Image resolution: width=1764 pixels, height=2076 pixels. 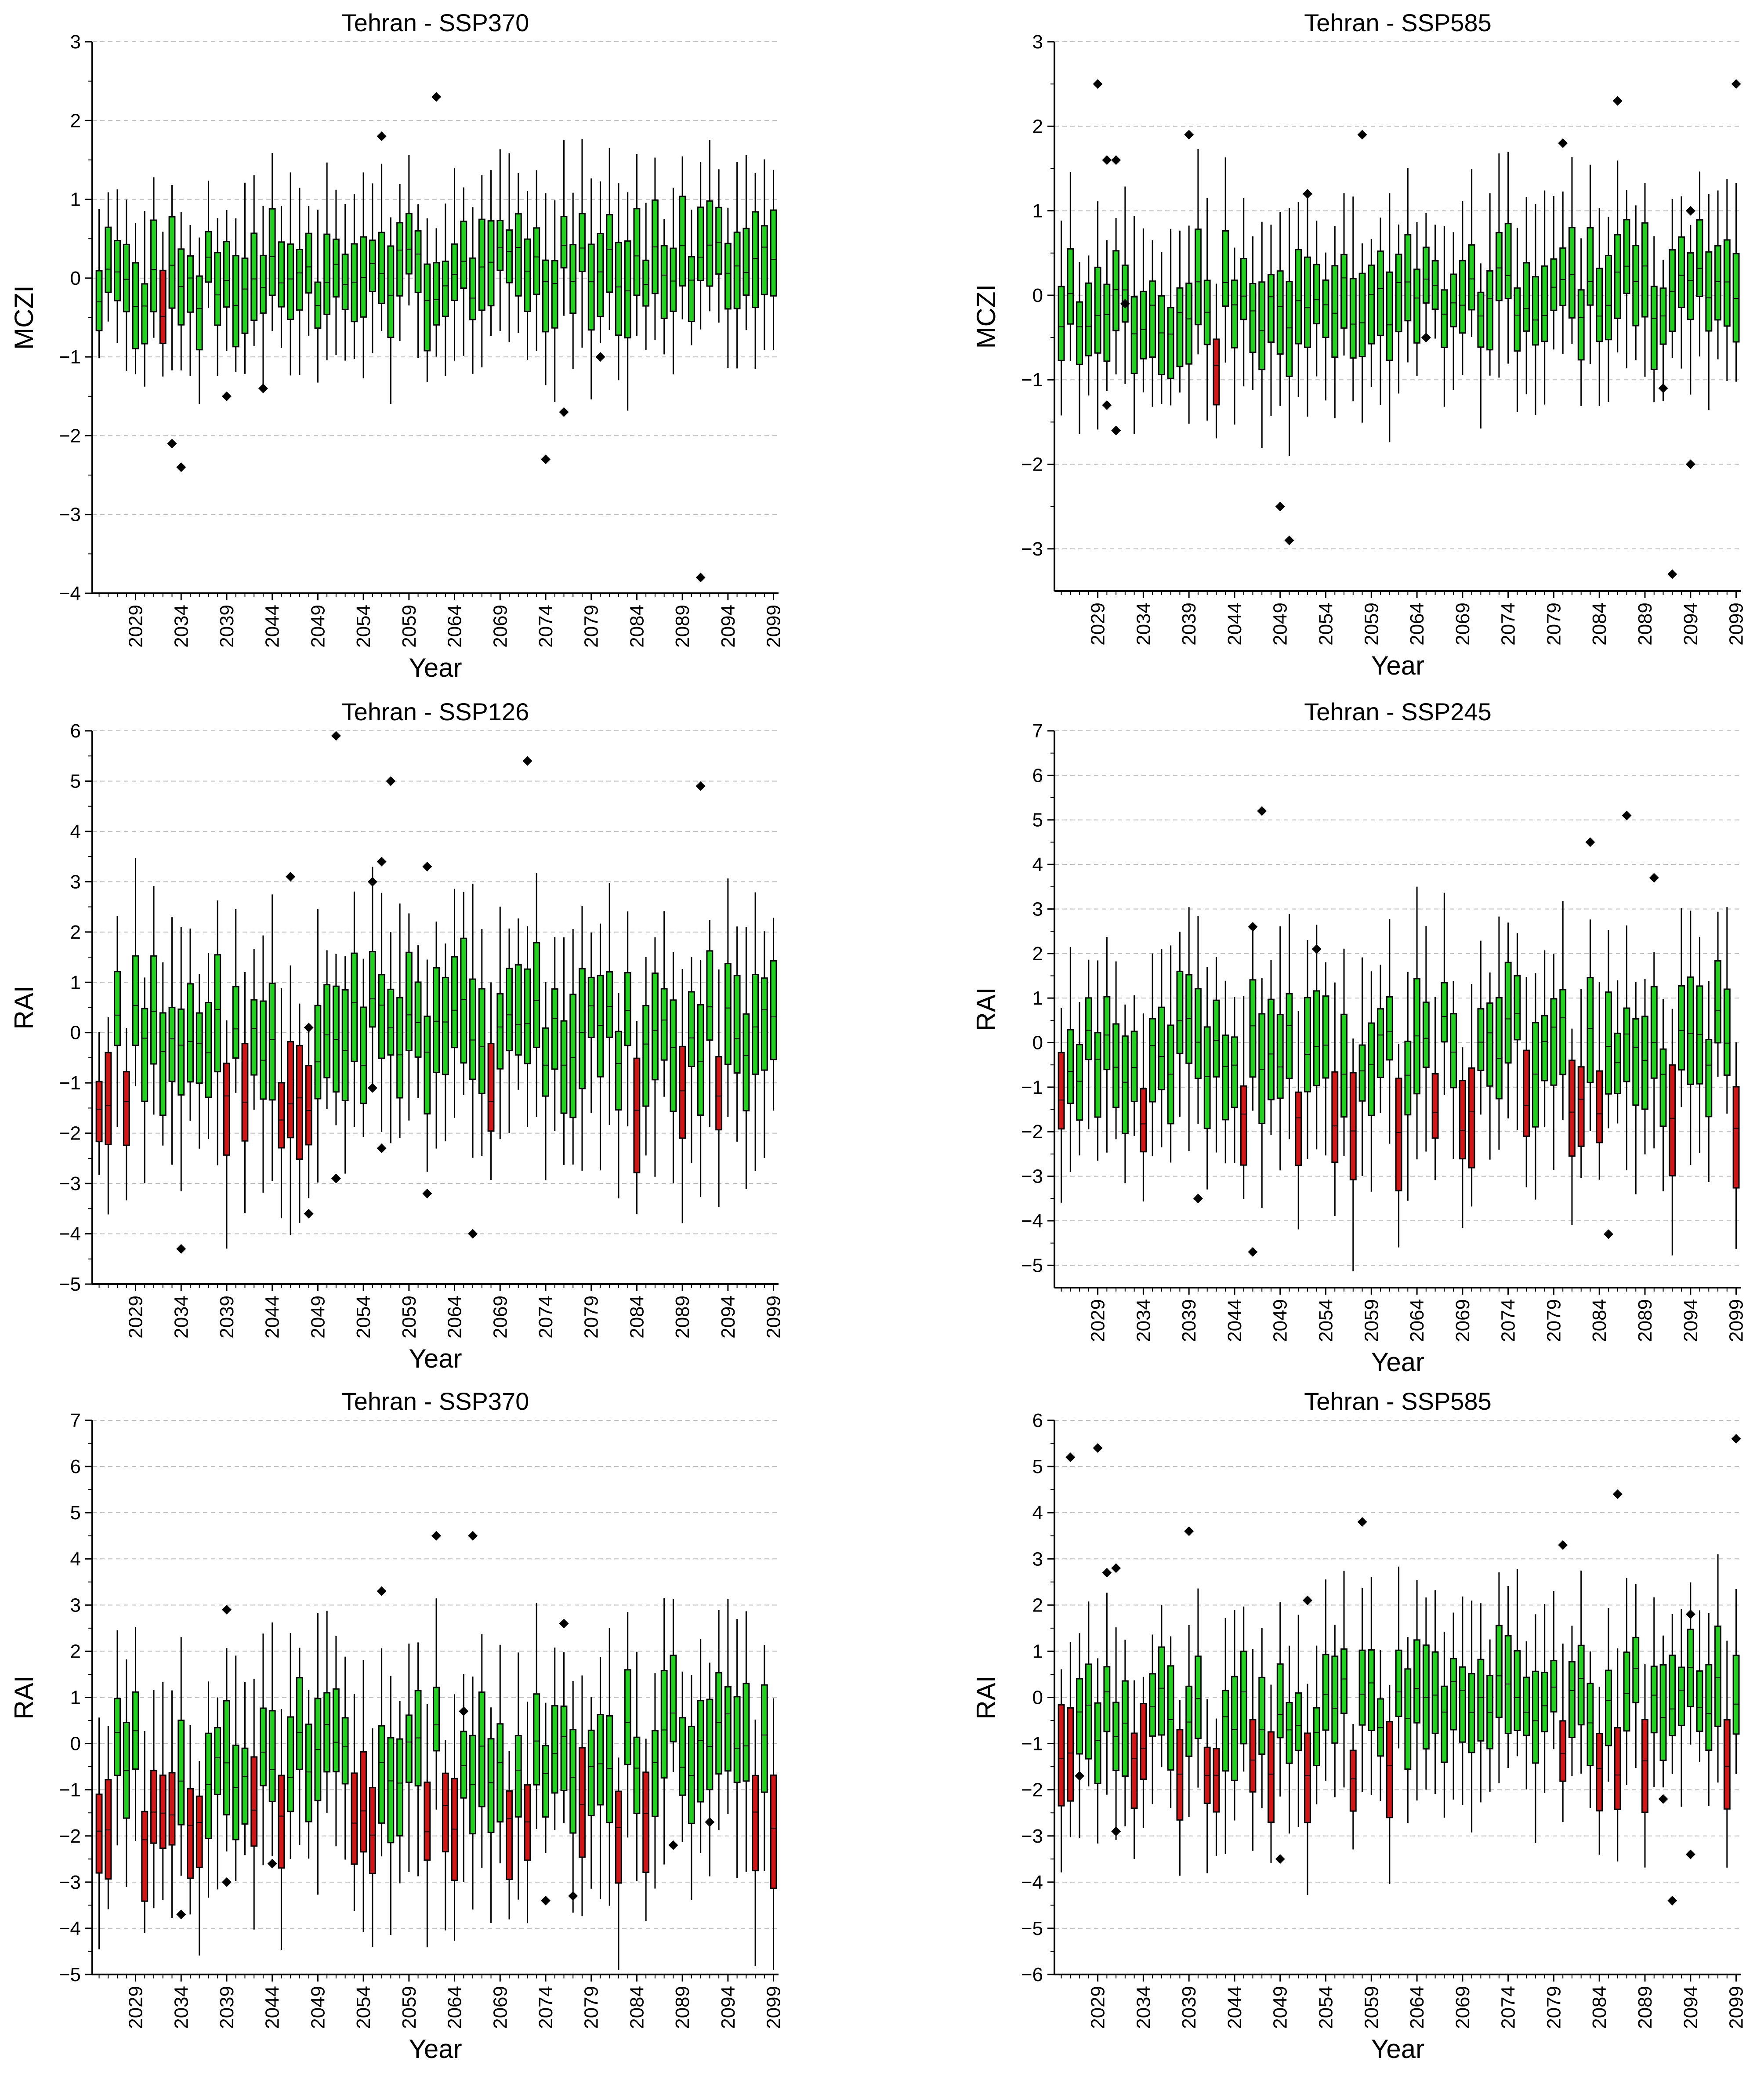 What do you see at coordinates (1397, 712) in the screenshot?
I see `panel-title: Tehran - SSP245` at bounding box center [1397, 712].